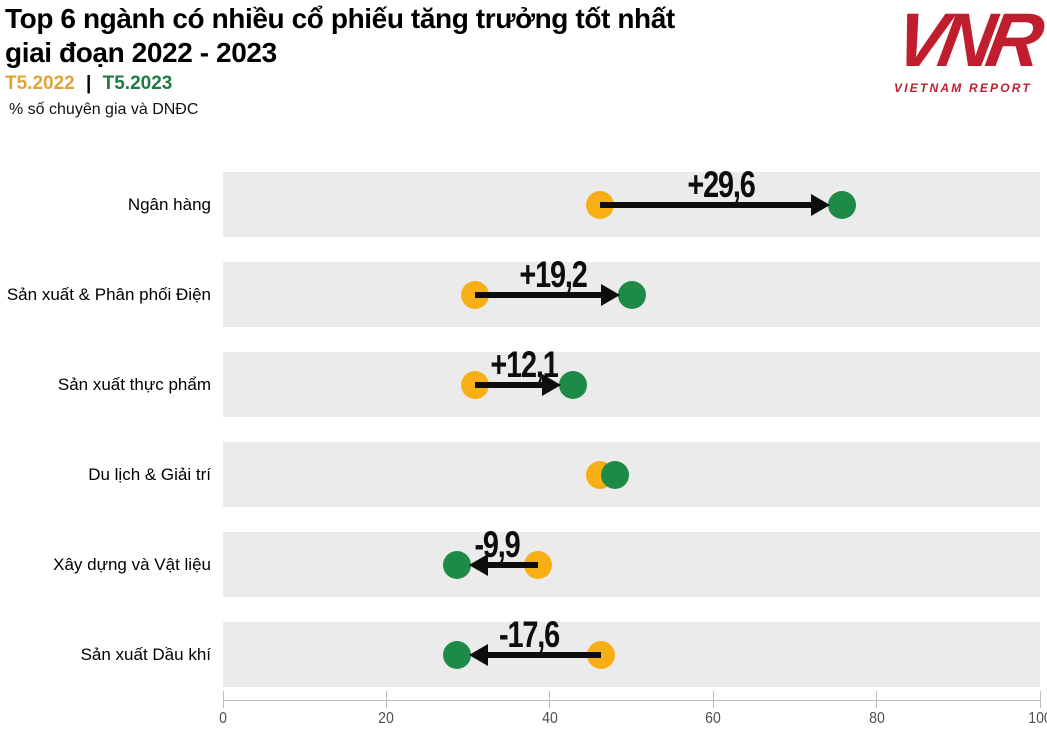  What do you see at coordinates (108, 294) in the screenshot?
I see `category-label: Sản xuất & Phân phối Điện` at bounding box center [108, 294].